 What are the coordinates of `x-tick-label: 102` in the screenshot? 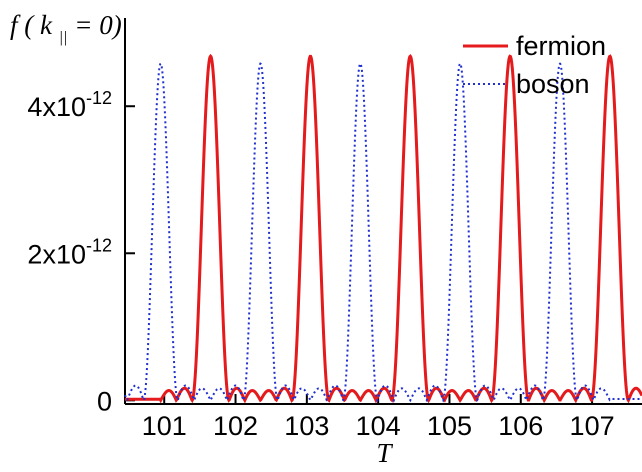 It's located at (235, 426).